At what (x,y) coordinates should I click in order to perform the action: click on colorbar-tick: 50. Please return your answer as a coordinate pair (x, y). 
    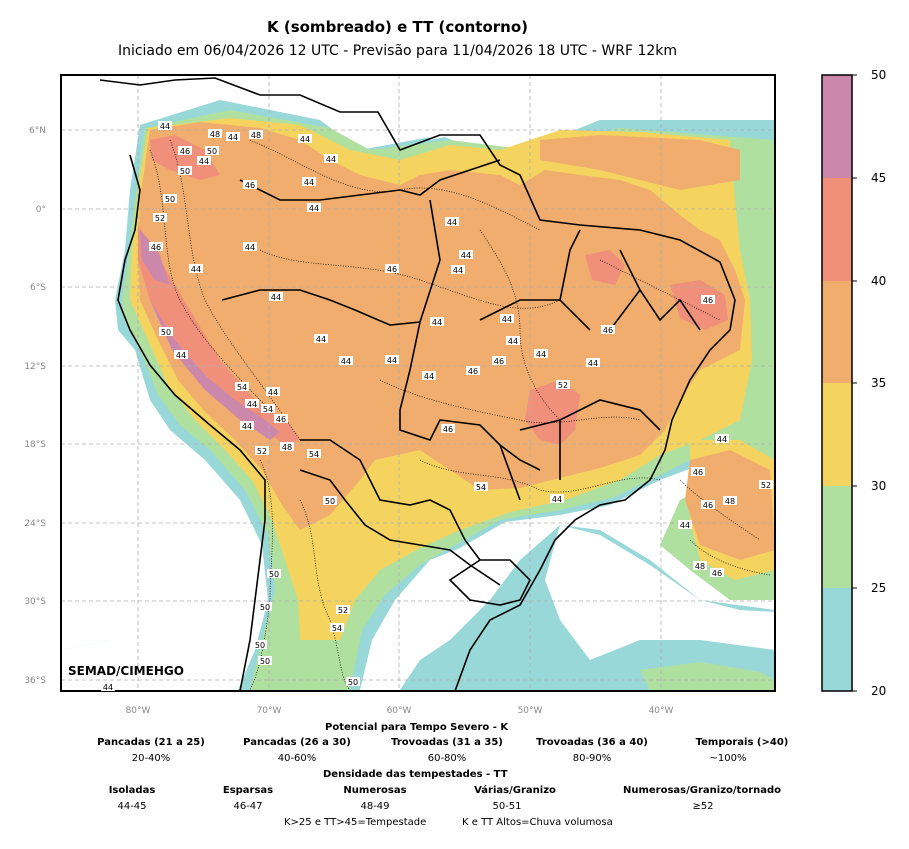
    Looking at the image, I should click on (878, 75).